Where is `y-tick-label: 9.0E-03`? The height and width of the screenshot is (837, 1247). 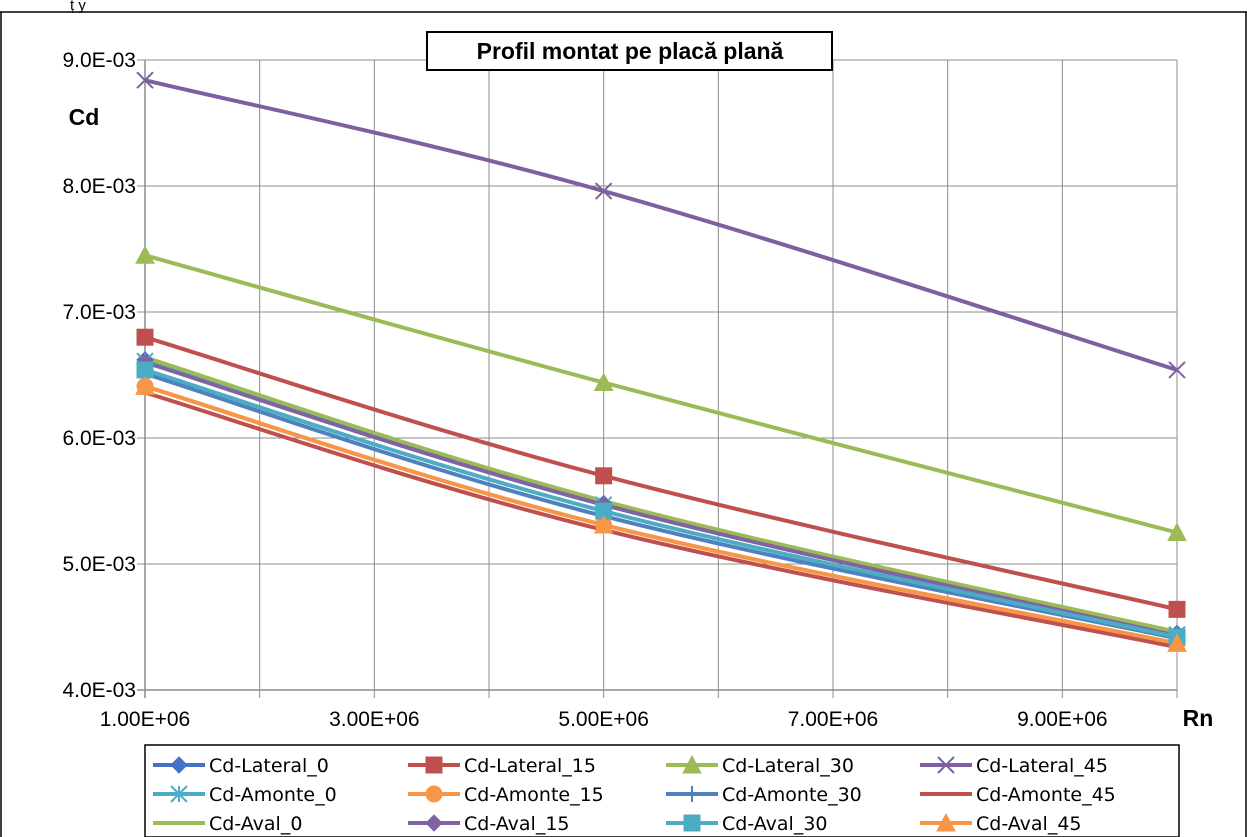 y-tick-label: 9.0E-03 is located at coordinates (99, 60).